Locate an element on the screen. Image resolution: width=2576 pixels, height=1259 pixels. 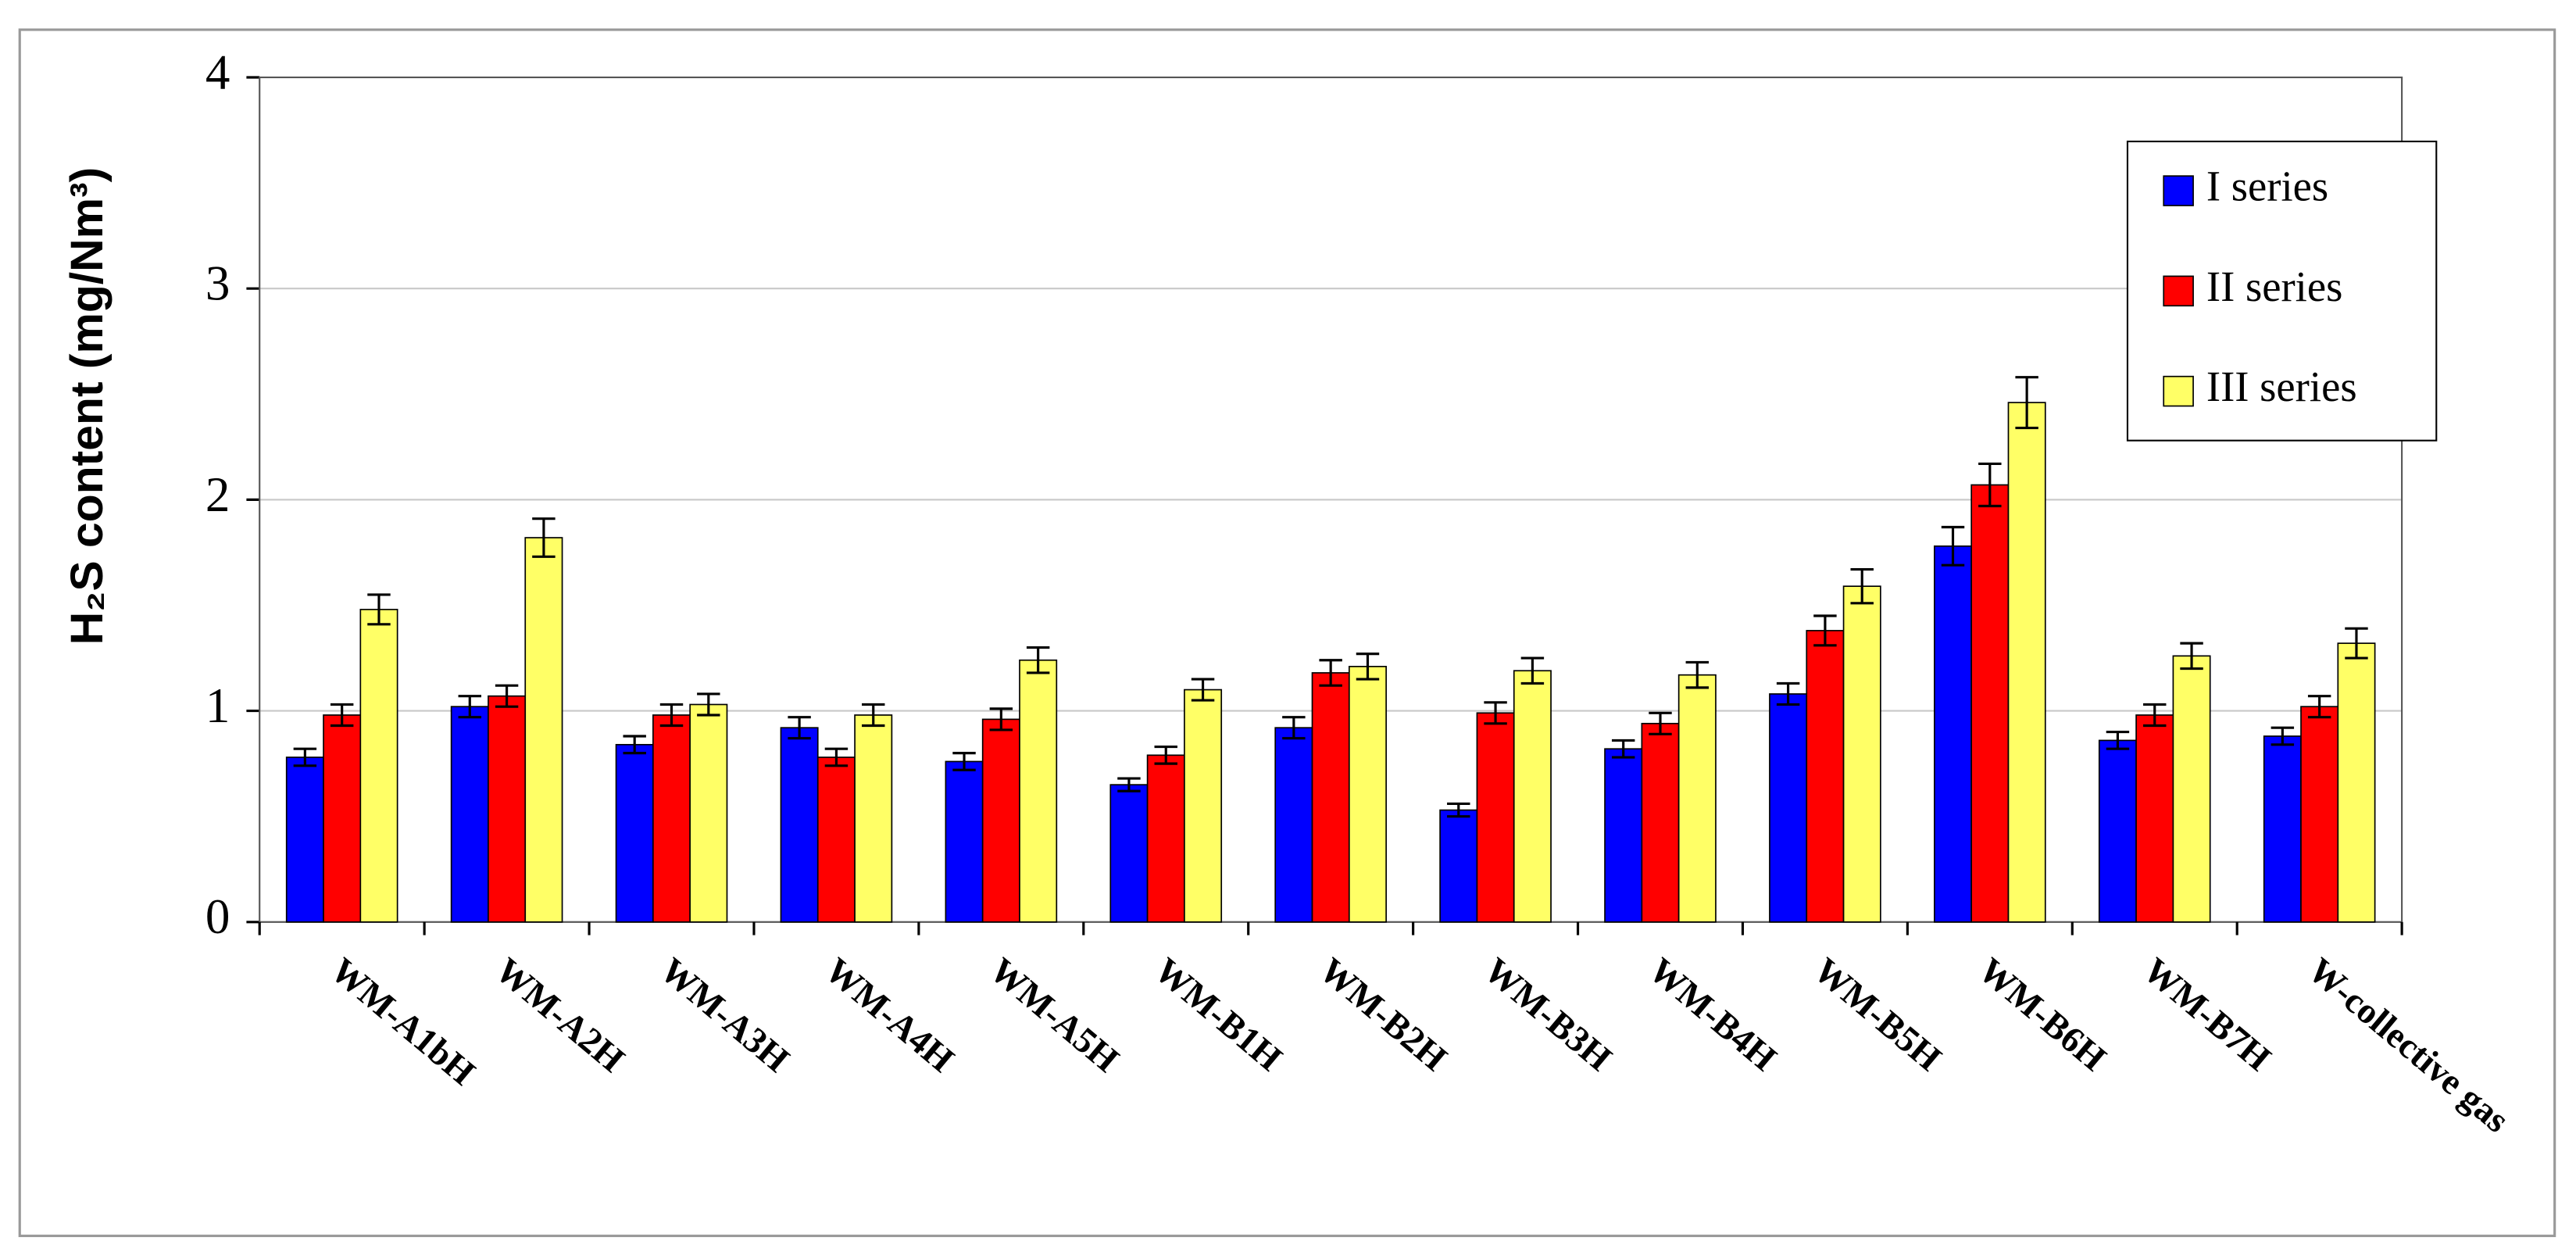
y-tick-label: 0 is located at coordinates (218, 916).